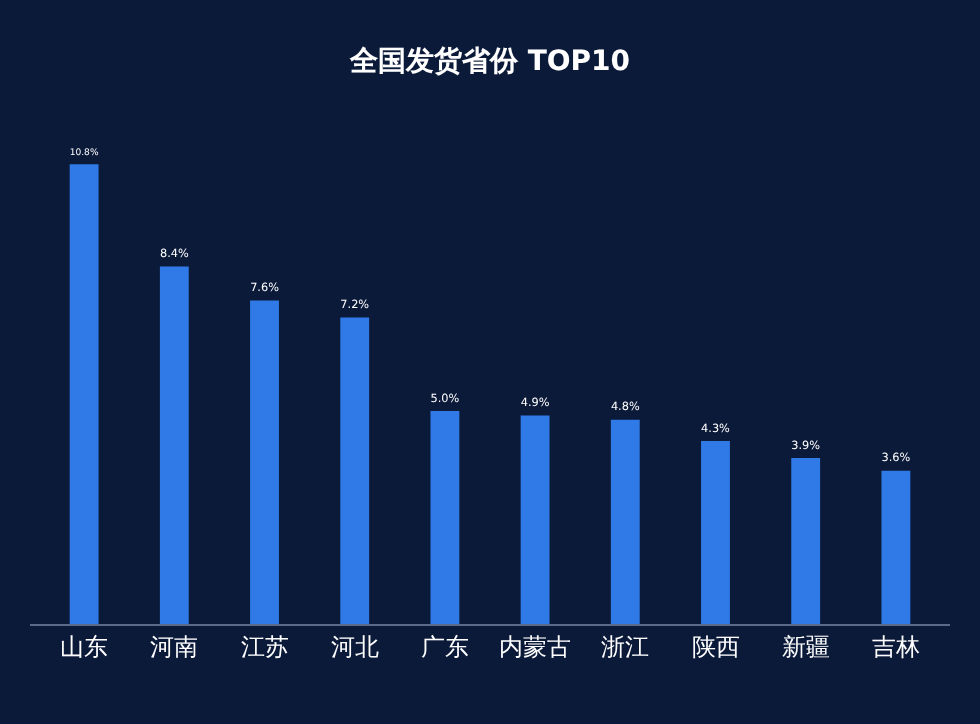 This screenshot has width=980, height=724. What do you see at coordinates (625, 646) in the screenshot?
I see `x-tick-label: 浙江` at bounding box center [625, 646].